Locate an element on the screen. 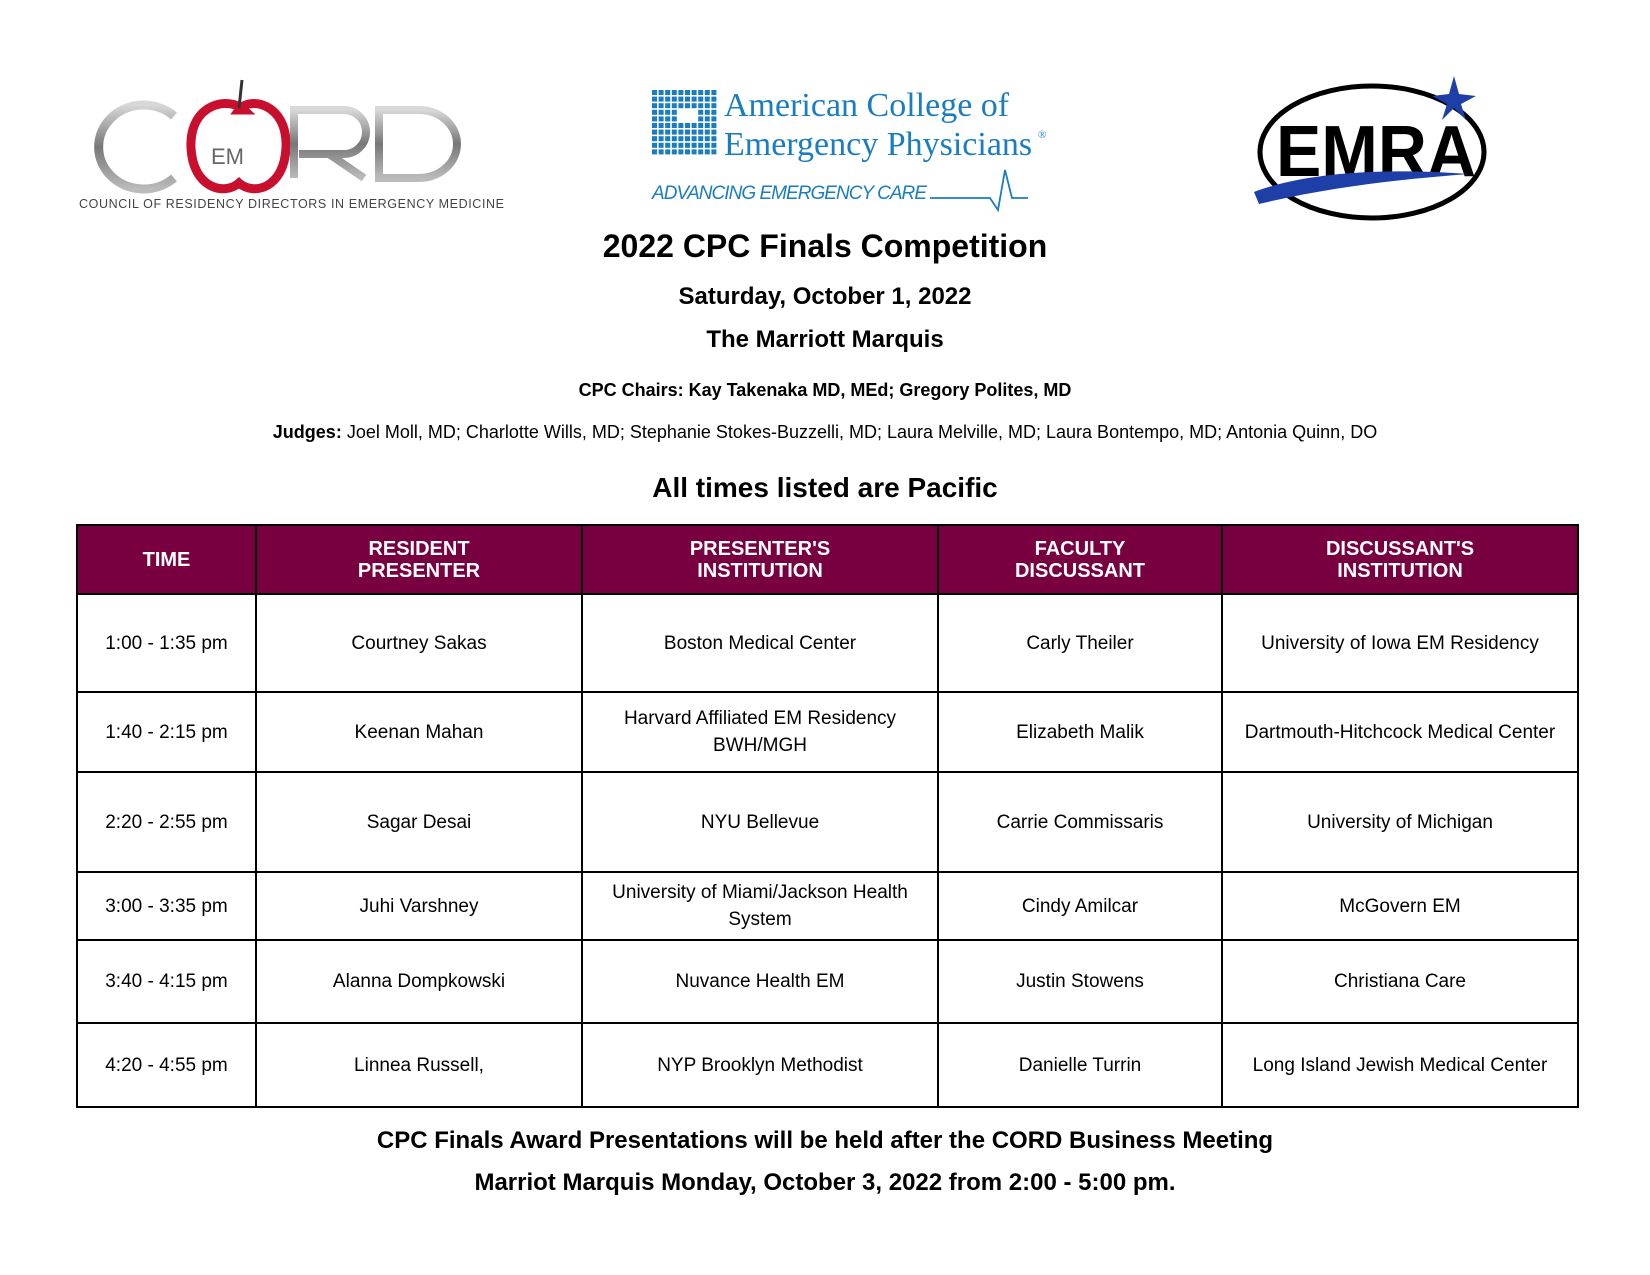  table-cell: NYU Bellevue is located at coordinates (760, 822).